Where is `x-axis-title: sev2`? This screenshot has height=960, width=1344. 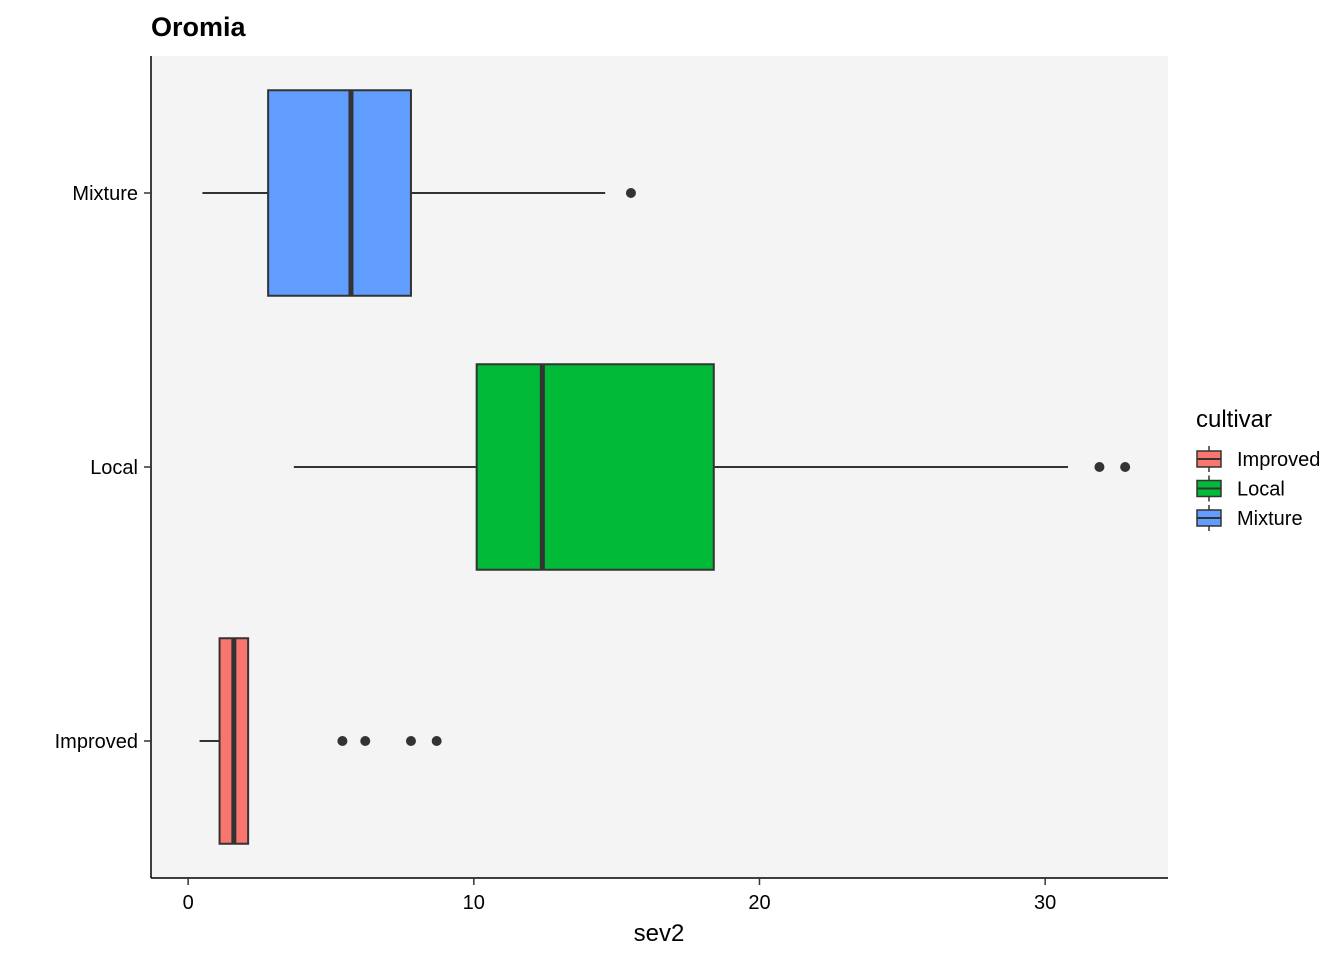
x-axis-title: sev2 is located at coordinates (659, 933).